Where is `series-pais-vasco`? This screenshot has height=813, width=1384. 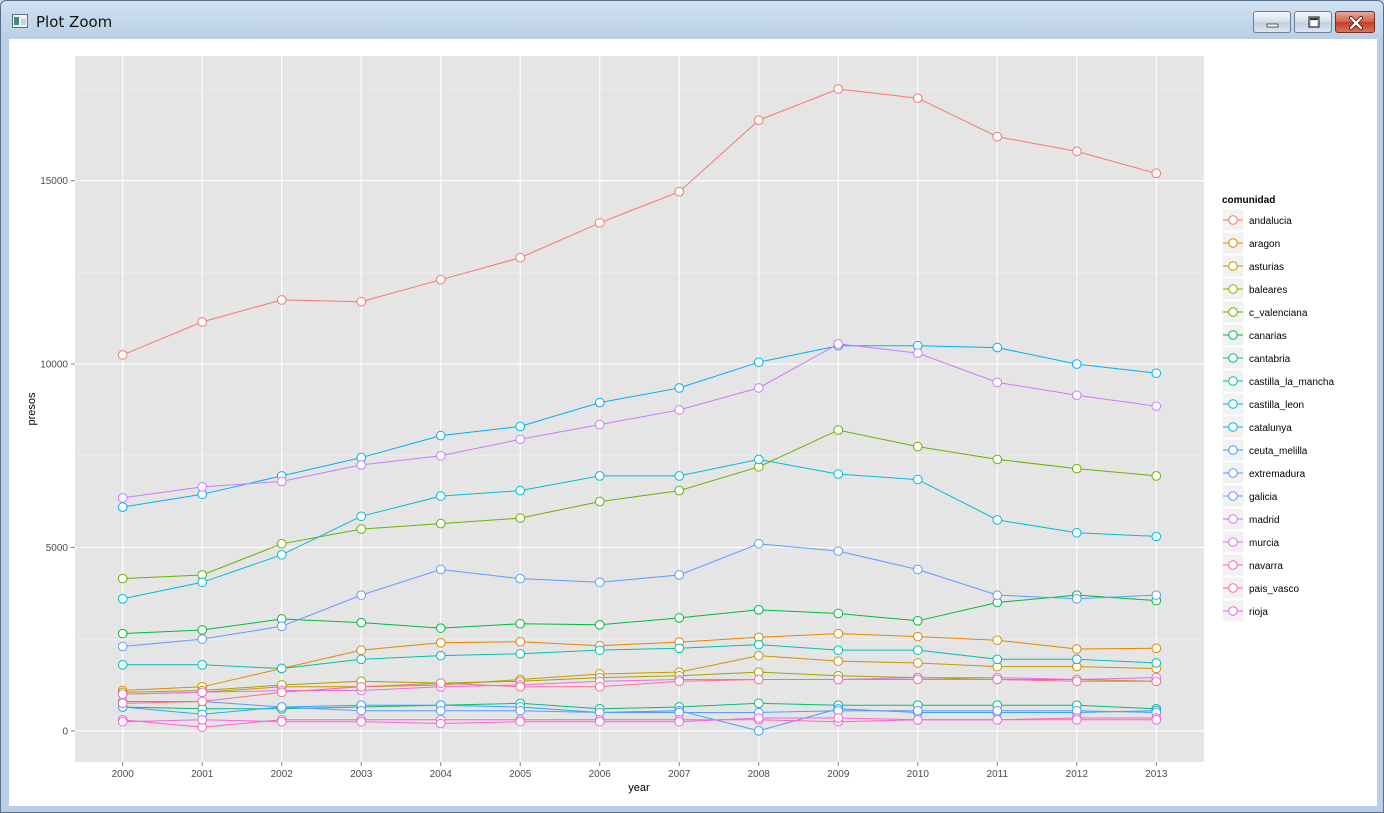 series-pais-vasco is located at coordinates (639, 691).